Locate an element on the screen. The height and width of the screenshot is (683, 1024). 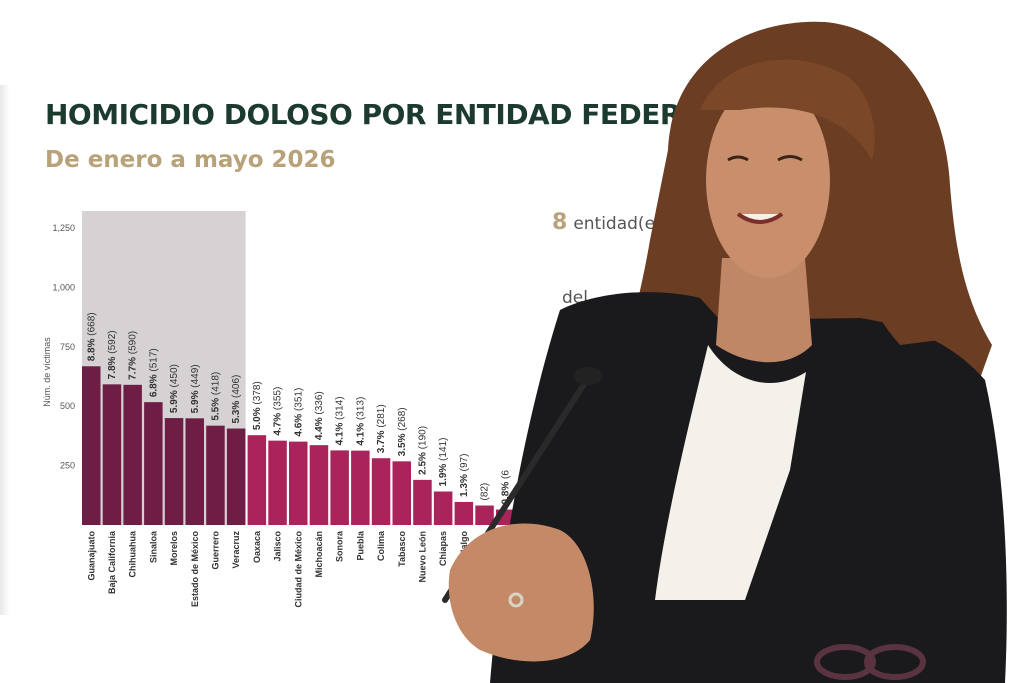
bar-value-label: 2.5% (190) is located at coordinates (422, 450).